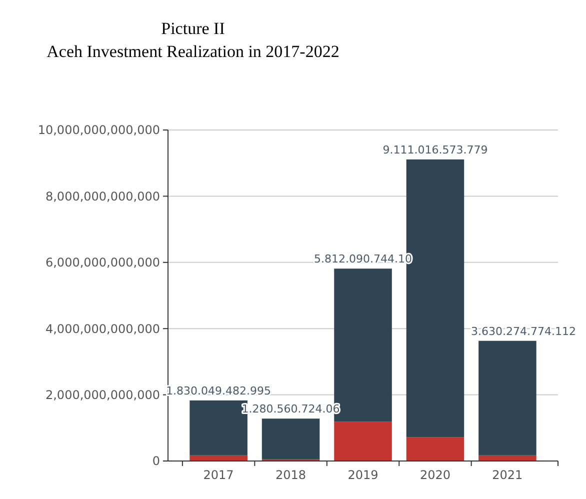  What do you see at coordinates (102, 196) in the screenshot?
I see `y-tick-label: 8,000,000,000,000` at bounding box center [102, 196].